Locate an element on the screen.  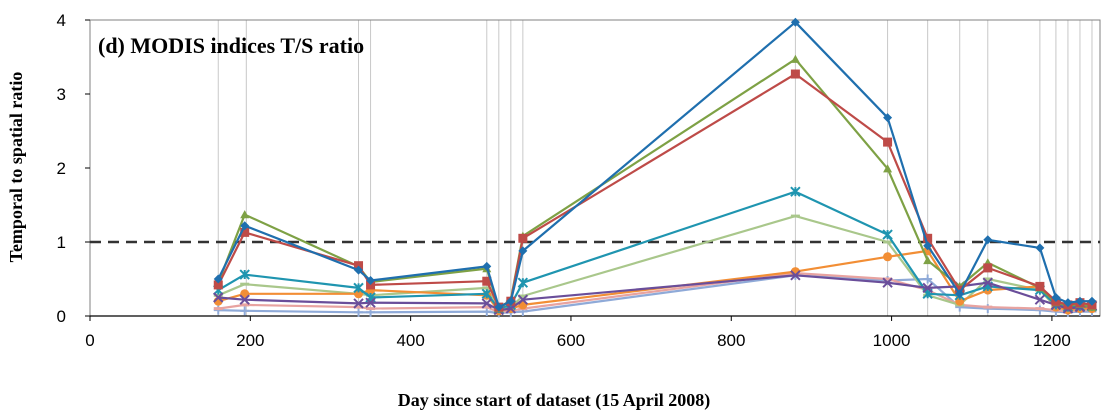
y-tick-label: 2 is located at coordinates (61, 168).